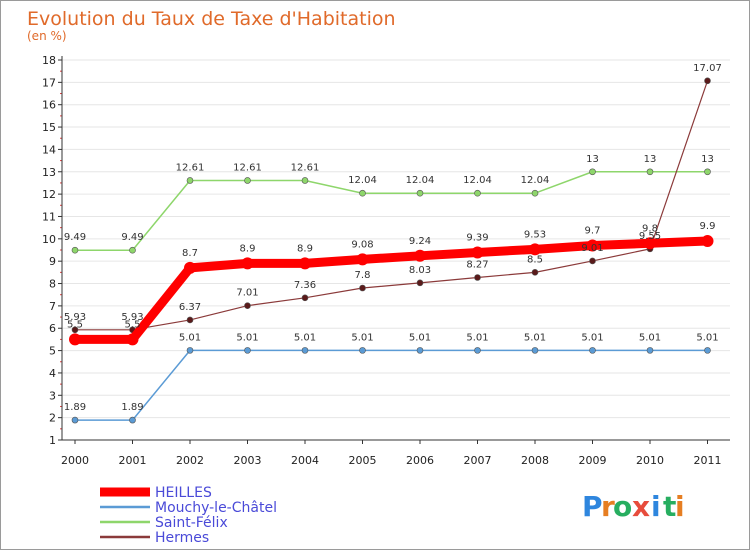 This screenshot has width=750, height=550. Describe the element at coordinates (420, 270) in the screenshot. I see `data-label-hermes: 8.03` at that location.